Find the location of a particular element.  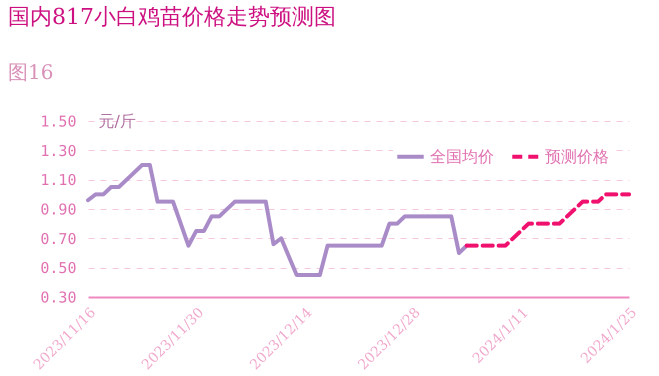

y-tick-label: 1.10 is located at coordinates (58, 180).